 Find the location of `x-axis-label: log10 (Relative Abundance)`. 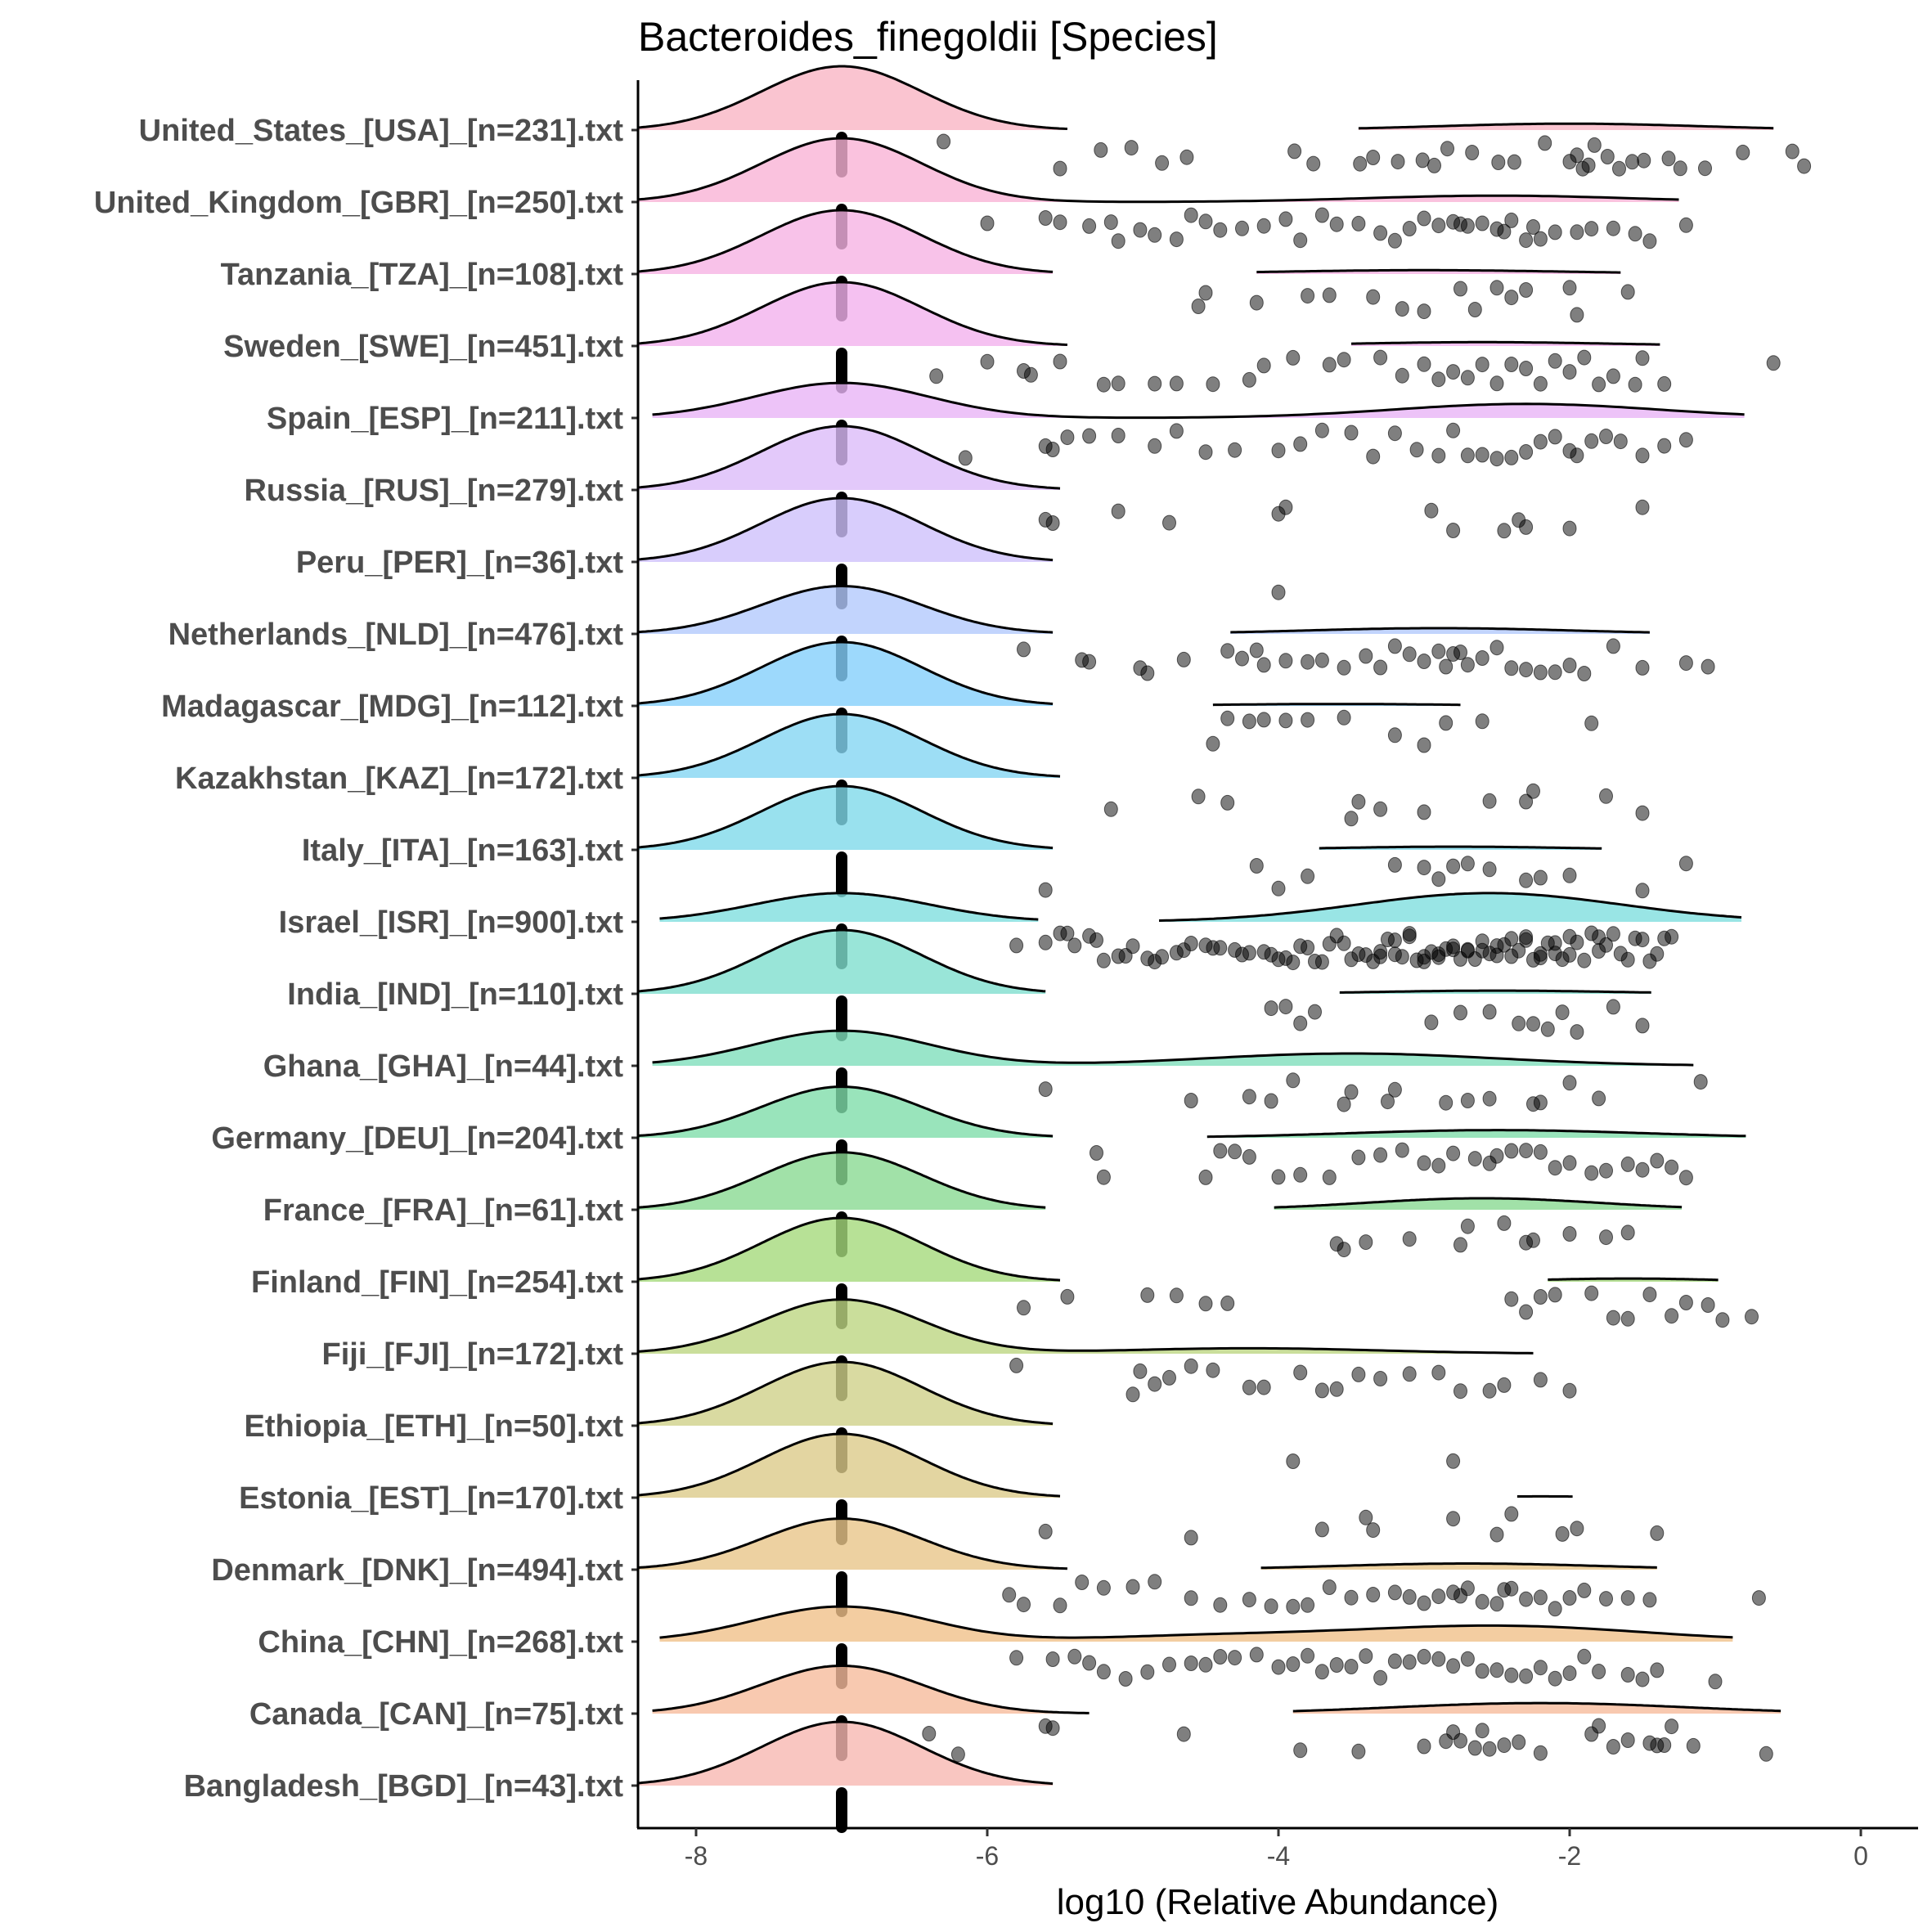

x-axis-label: log10 (Relative Abundance) is located at coordinates (1278, 1902).